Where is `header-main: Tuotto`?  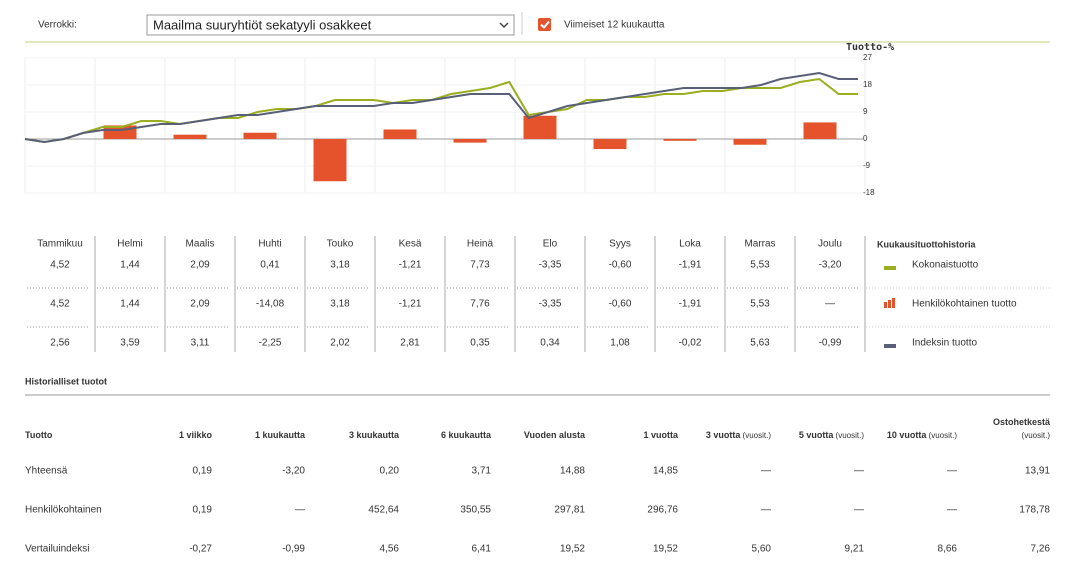
header-main: Tuotto is located at coordinates (39, 435).